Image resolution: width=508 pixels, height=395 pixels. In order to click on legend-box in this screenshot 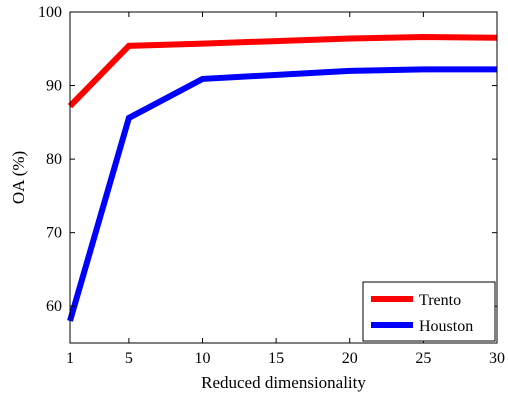, I will do `click(429, 311)`.